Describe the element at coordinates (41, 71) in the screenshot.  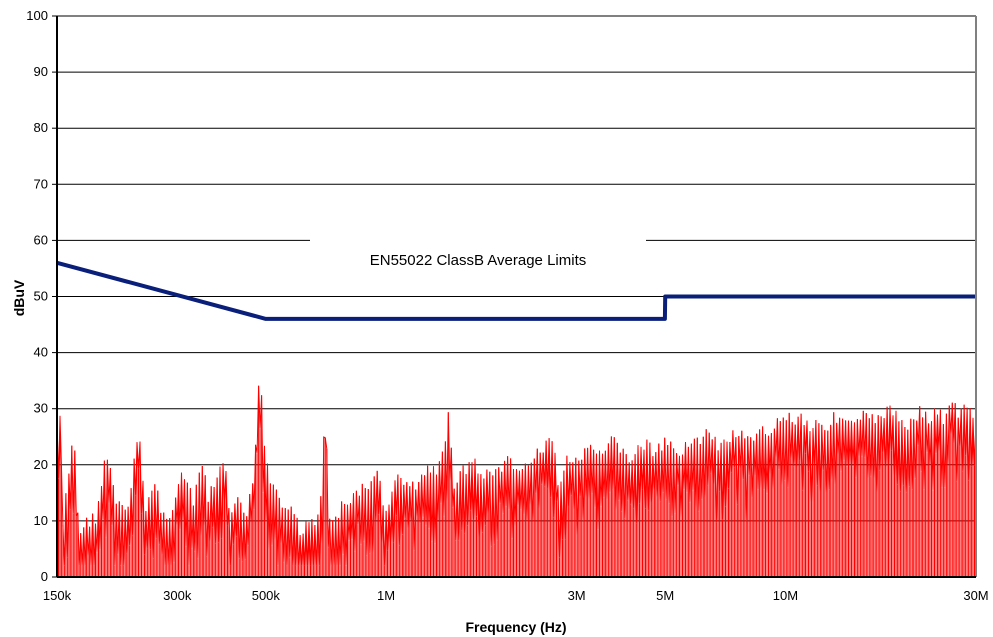
I see `y-tick-label: 90` at that location.